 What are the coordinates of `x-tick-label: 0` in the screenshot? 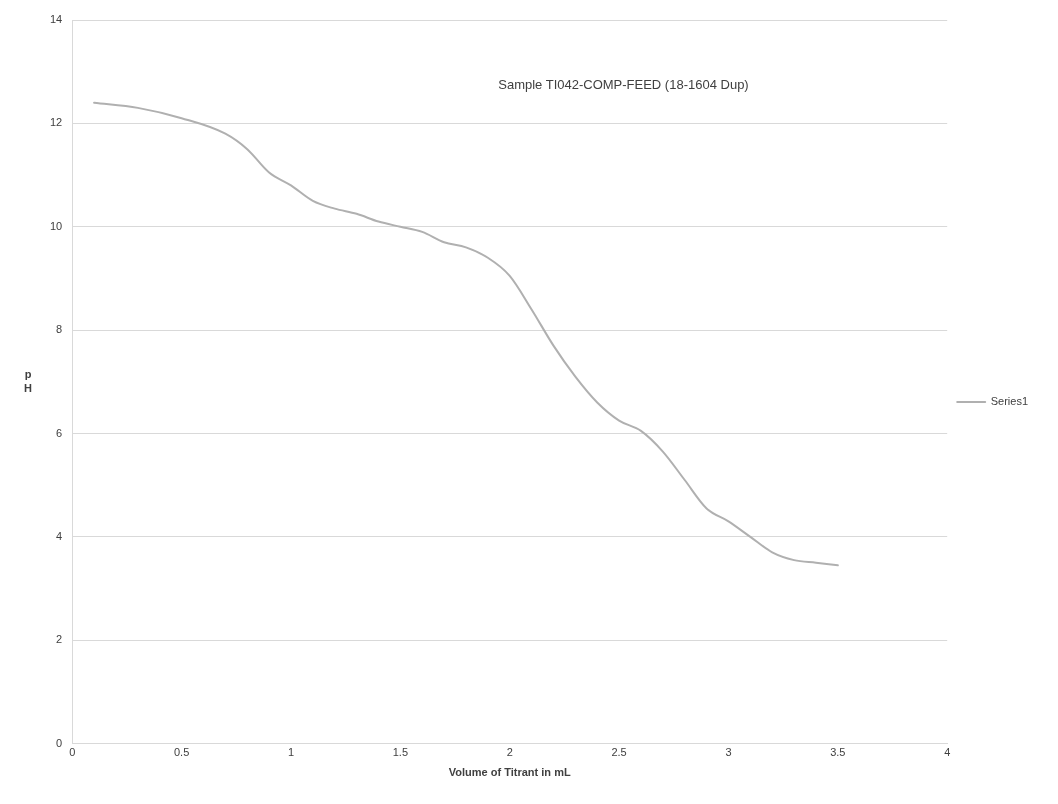 It's located at (72, 752).